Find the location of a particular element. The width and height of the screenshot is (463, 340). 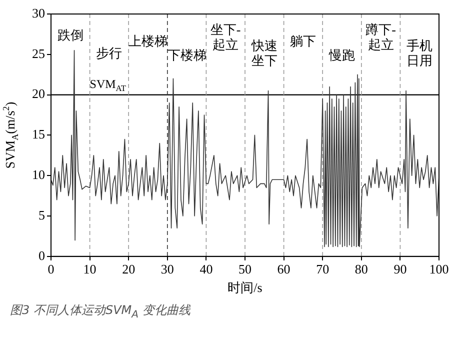

x-tick-label: 50 is located at coordinates (245, 269).